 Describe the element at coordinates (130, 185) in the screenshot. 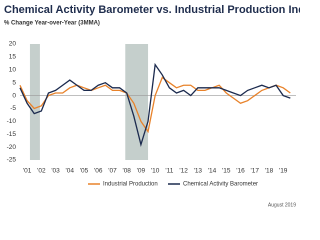

I see `legend-label: Industrial Production` at that location.